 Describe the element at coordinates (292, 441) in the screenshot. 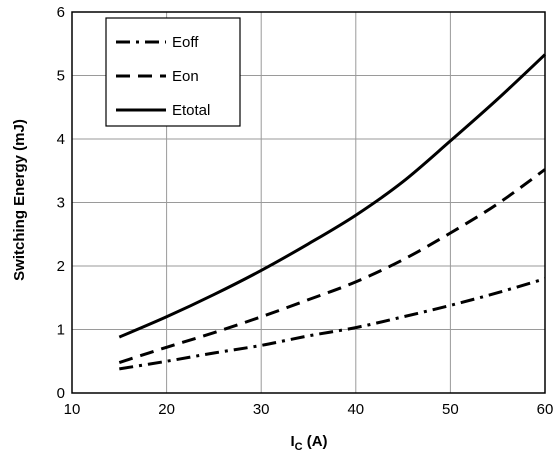

I see `x-axis-title-main: I` at that location.